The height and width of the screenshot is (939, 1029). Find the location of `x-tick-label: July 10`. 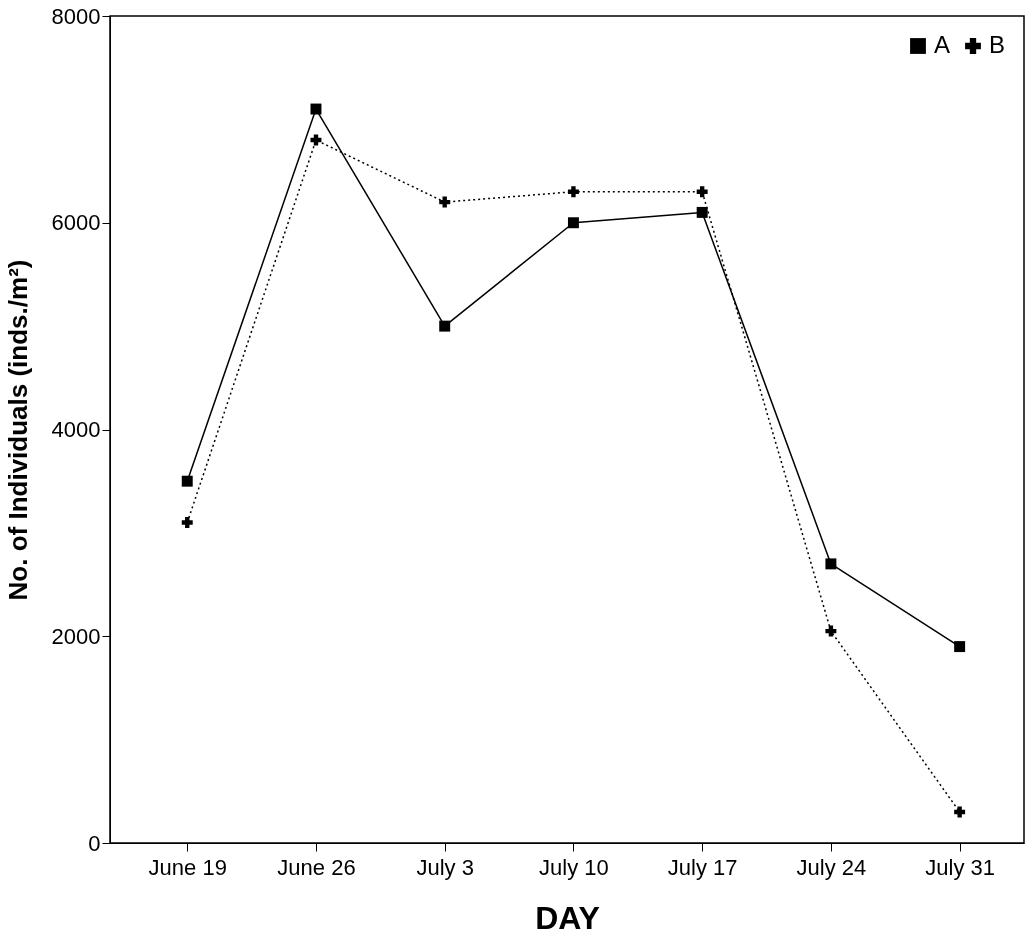

x-tick-label: July 10 is located at coordinates (574, 867).